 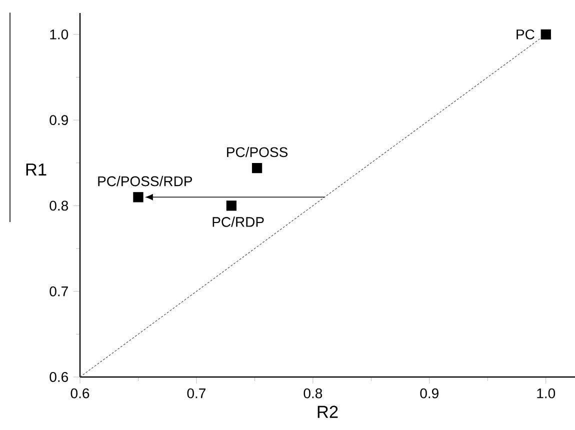 What do you see at coordinates (196, 393) in the screenshot?
I see `x-tick-label: 0.7` at bounding box center [196, 393].